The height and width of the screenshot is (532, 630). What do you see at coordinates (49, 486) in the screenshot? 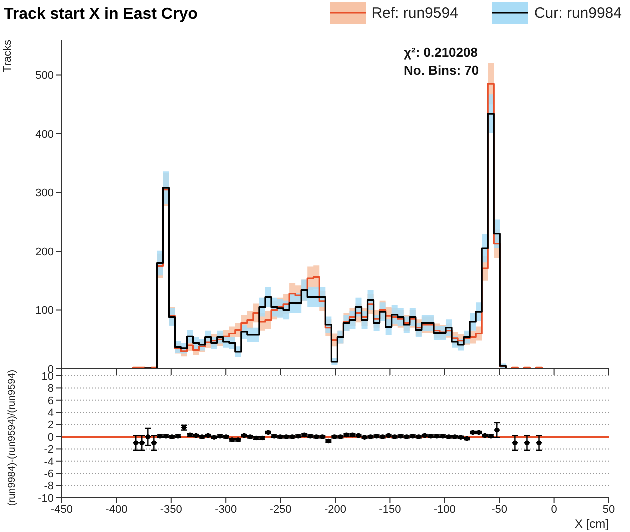
I see `y-tick-label: -8` at bounding box center [49, 486].